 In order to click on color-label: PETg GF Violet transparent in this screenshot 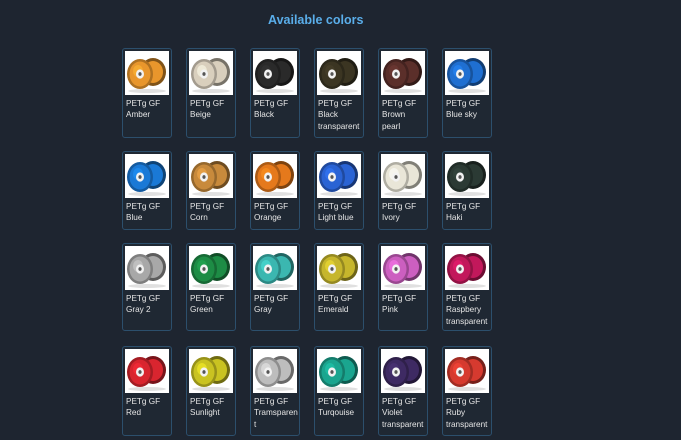, I will do `click(403, 413)`.